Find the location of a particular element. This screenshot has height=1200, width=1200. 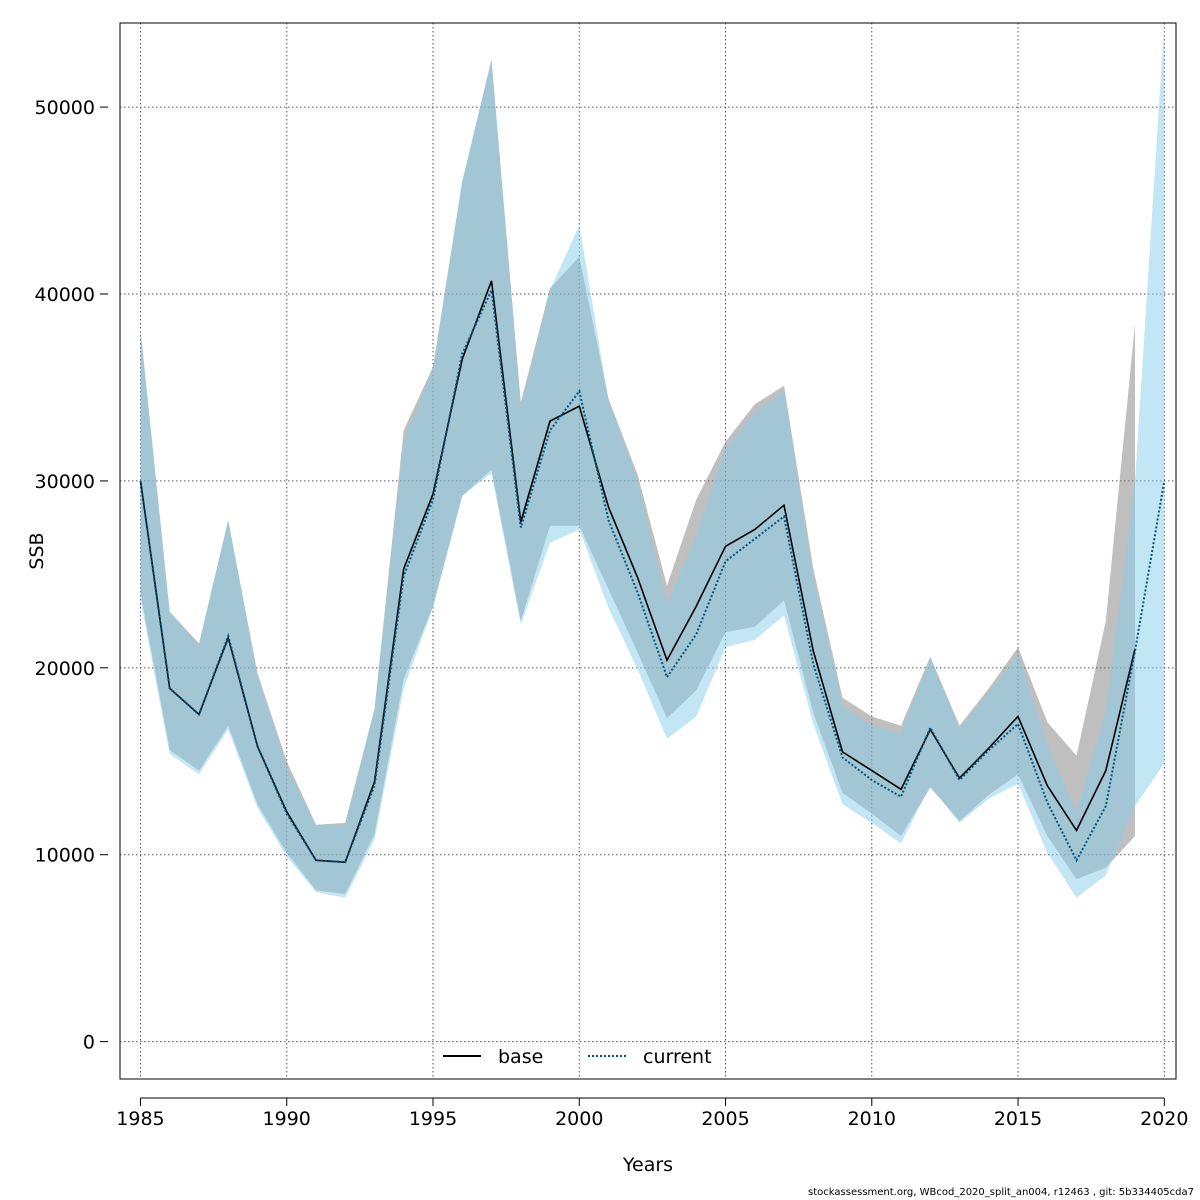

x-tick-label: 1995 is located at coordinates (433, 1119).